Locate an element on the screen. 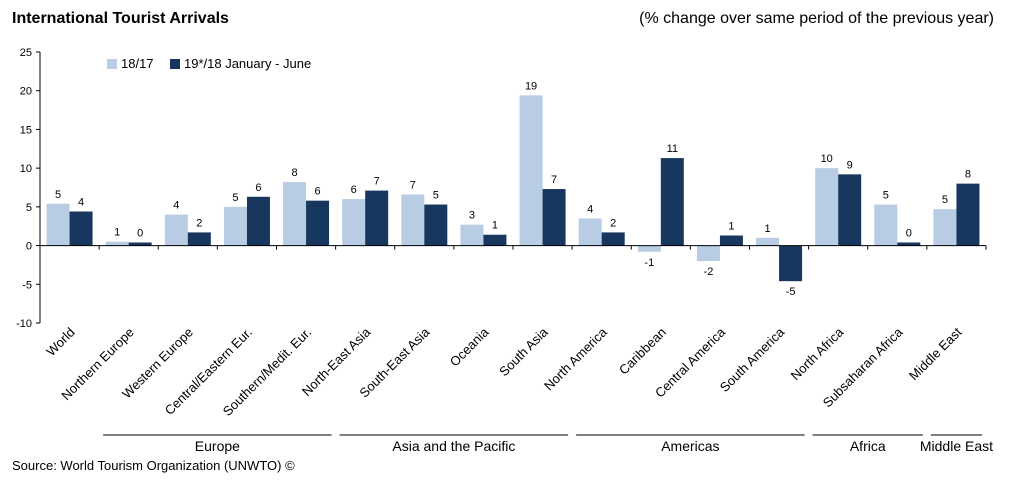 The image size is (1016, 484). data-label: 11 is located at coordinates (672, 149).